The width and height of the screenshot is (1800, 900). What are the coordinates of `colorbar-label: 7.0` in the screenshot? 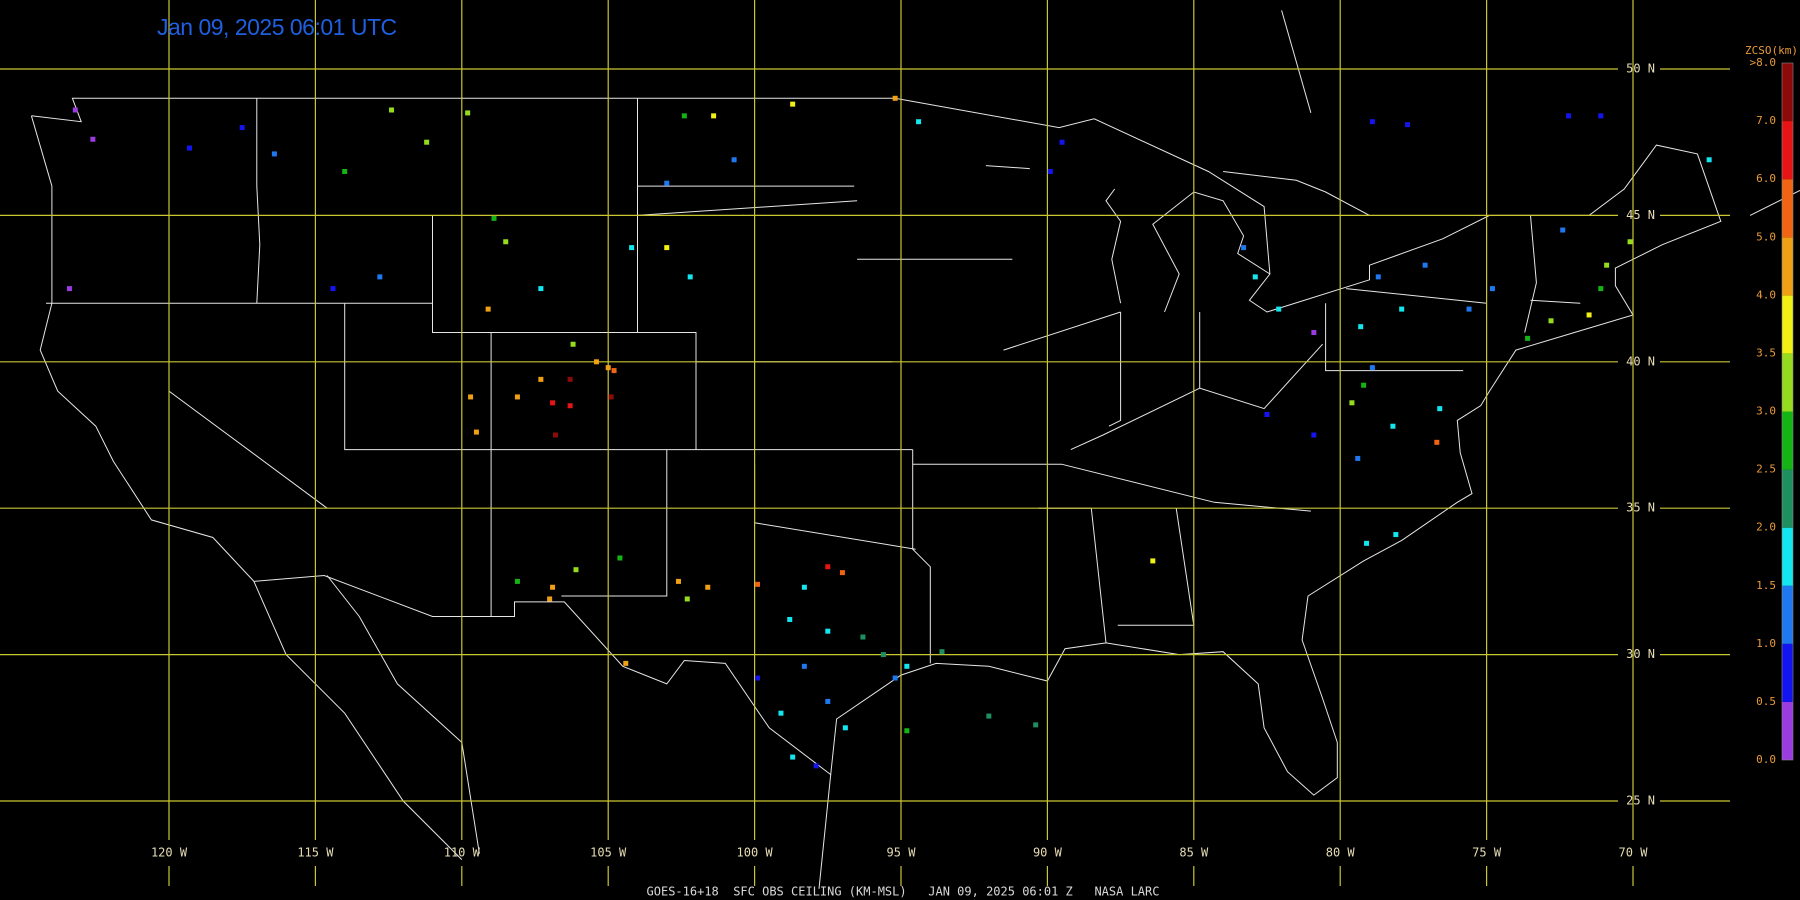 It's located at (1766, 120).